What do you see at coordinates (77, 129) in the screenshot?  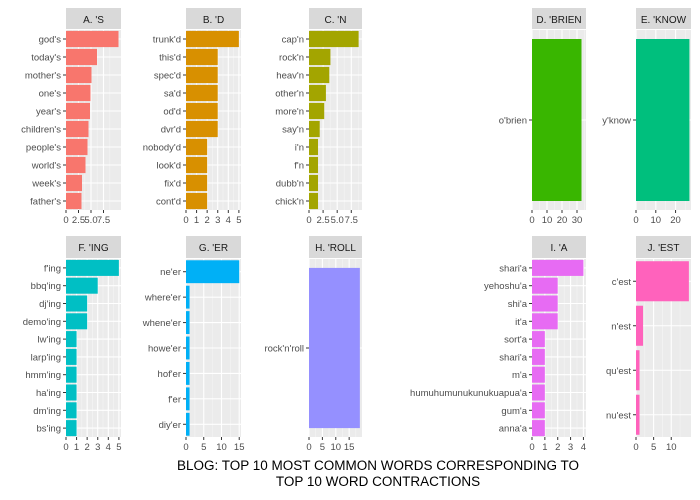 I see `bar-children-s` at bounding box center [77, 129].